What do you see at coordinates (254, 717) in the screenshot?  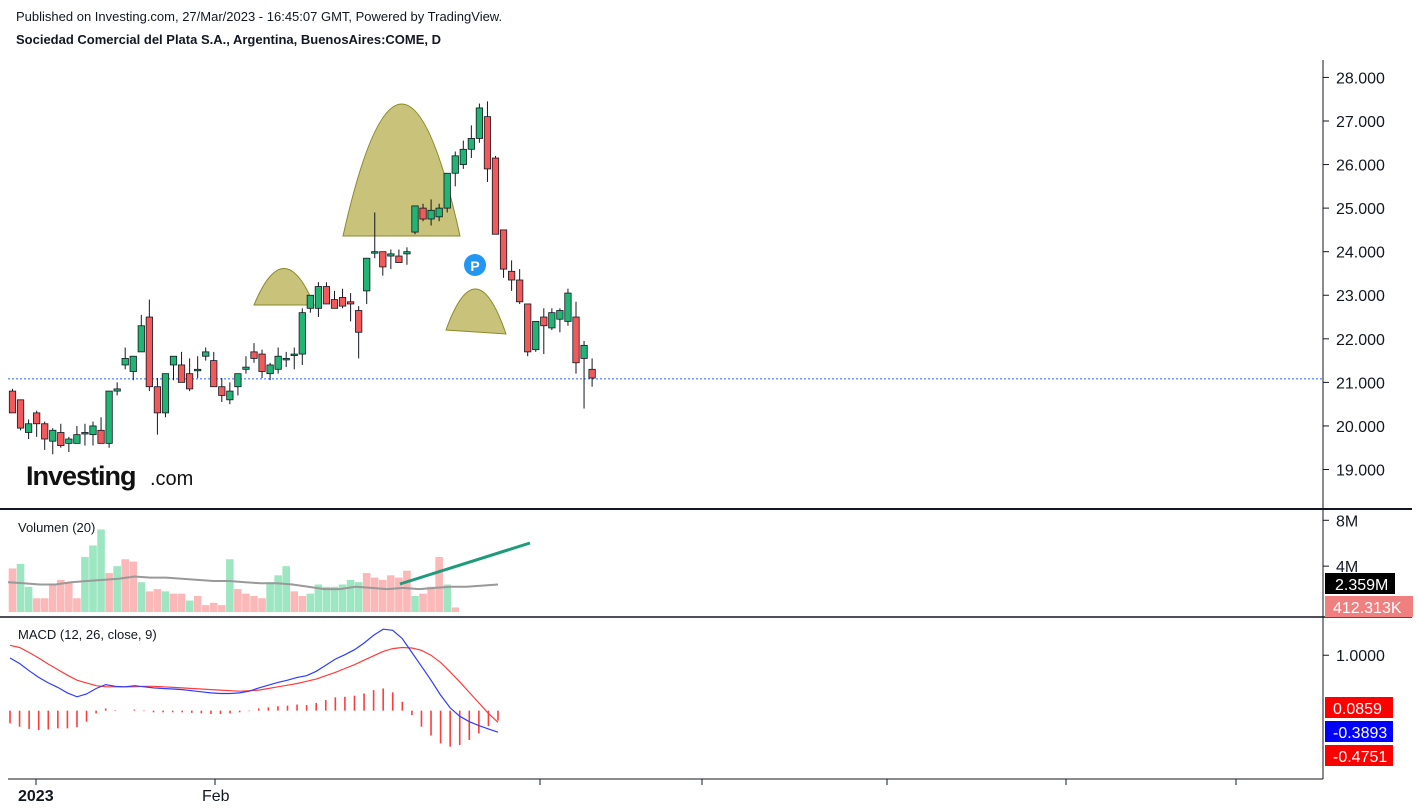 I see `macd-histogram` at bounding box center [254, 717].